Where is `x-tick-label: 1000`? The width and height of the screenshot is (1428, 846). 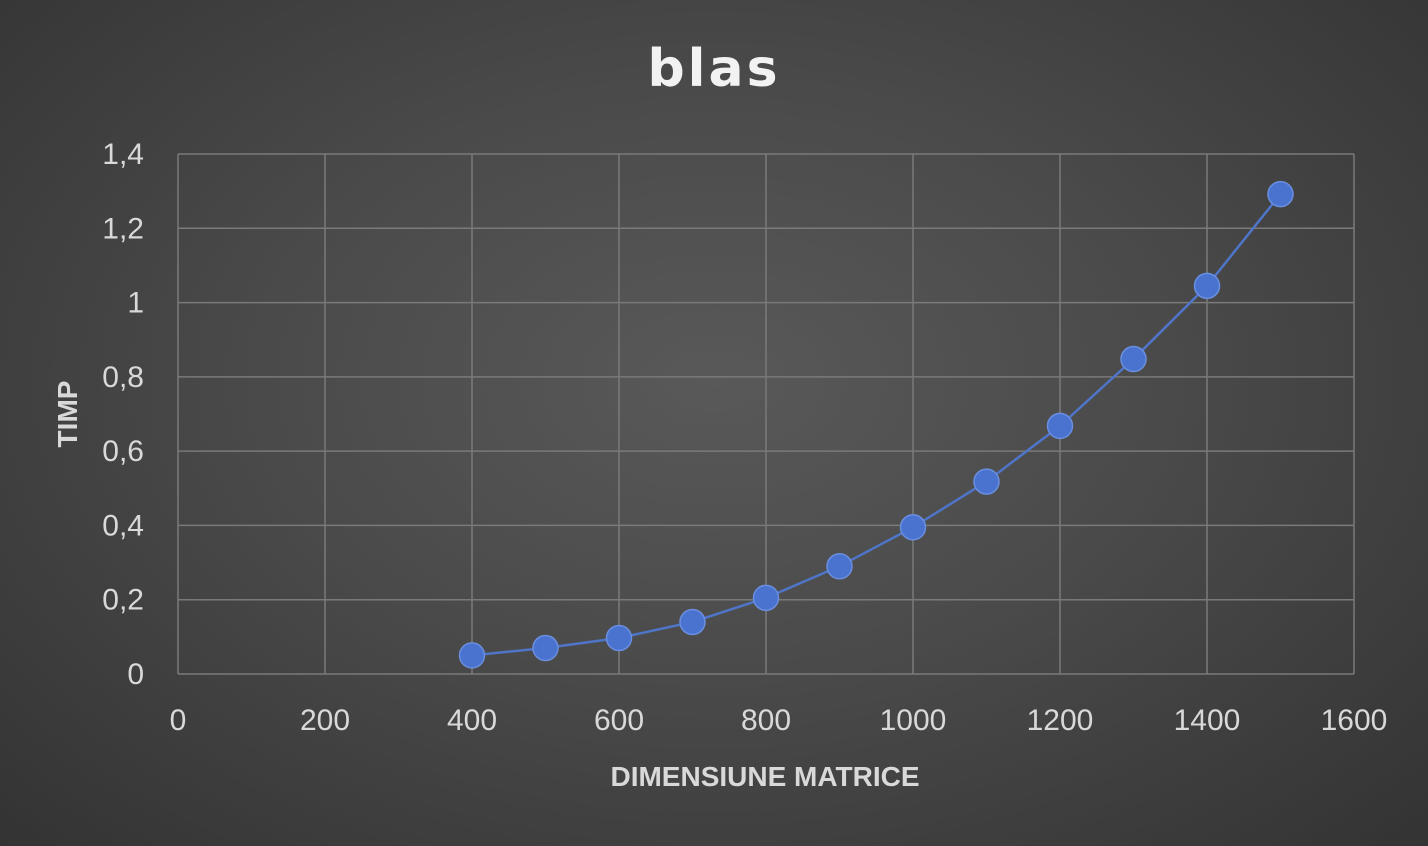
x-tick-label: 1000 is located at coordinates (913, 720).